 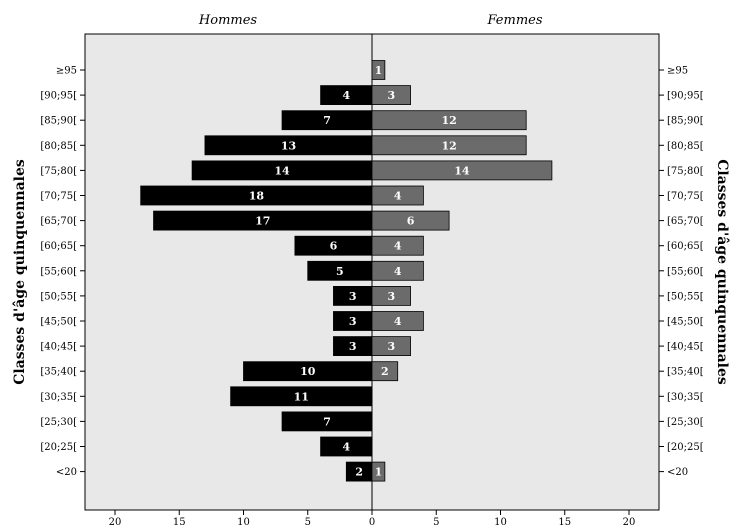 I want to click on y-tick-label-left: [55;60[, so click(x=58, y=271).